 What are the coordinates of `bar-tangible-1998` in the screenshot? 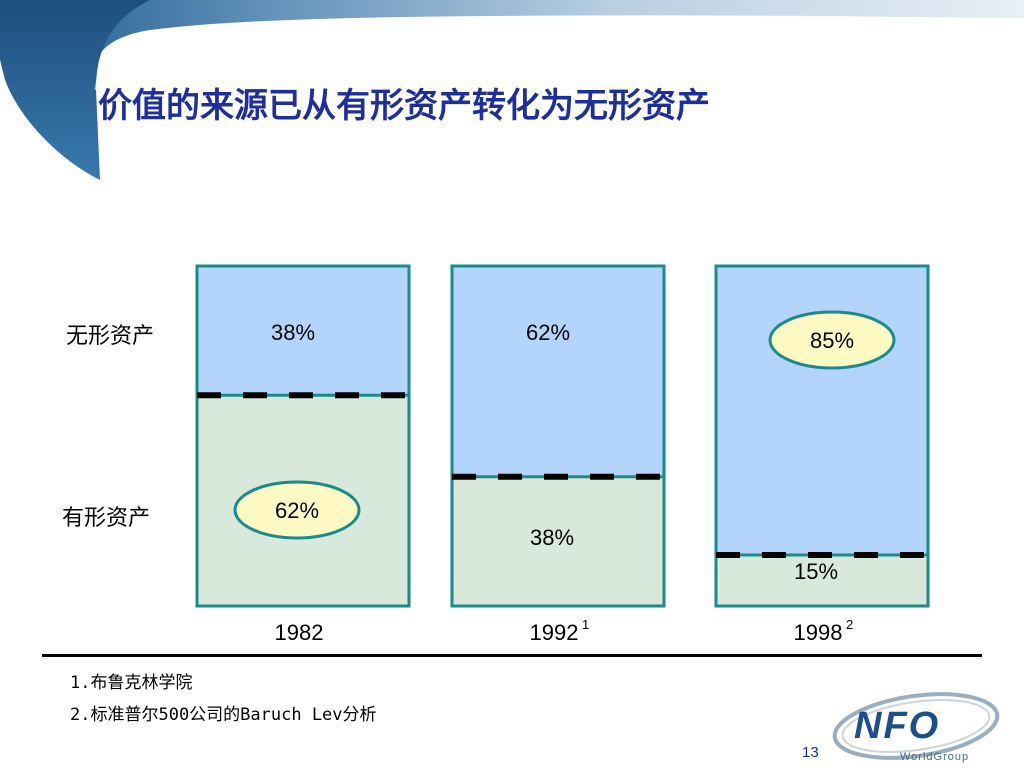 It's located at (822, 580).